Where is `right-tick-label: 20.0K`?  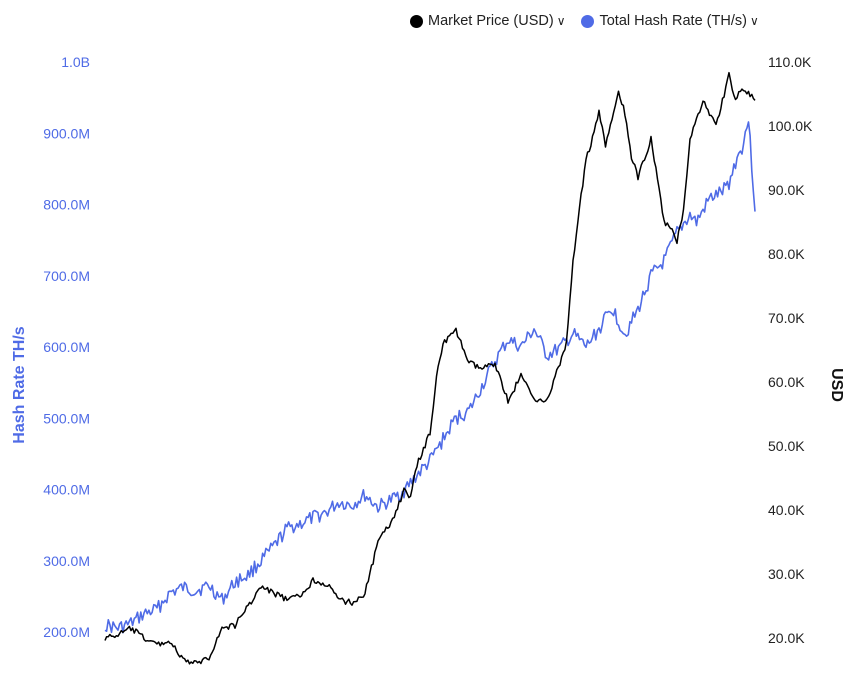
right-tick-label: 20.0K is located at coordinates (786, 638).